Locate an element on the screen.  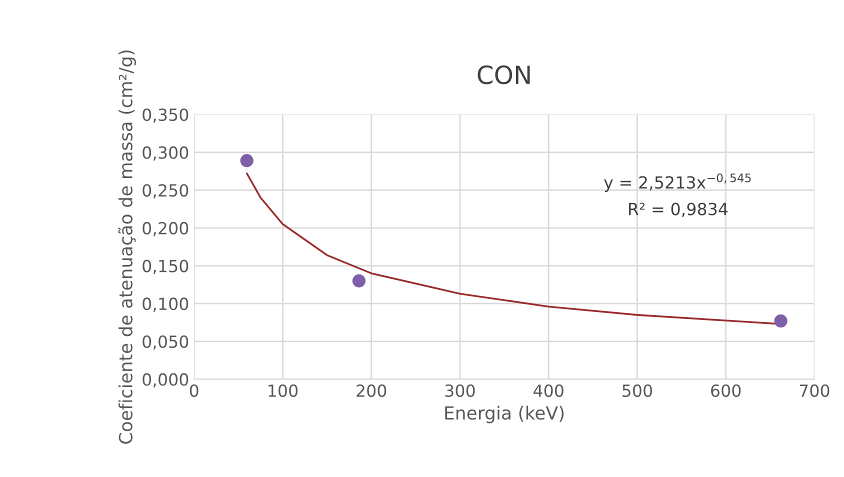
y-tick-label: 0,300 is located at coordinates (165, 153).